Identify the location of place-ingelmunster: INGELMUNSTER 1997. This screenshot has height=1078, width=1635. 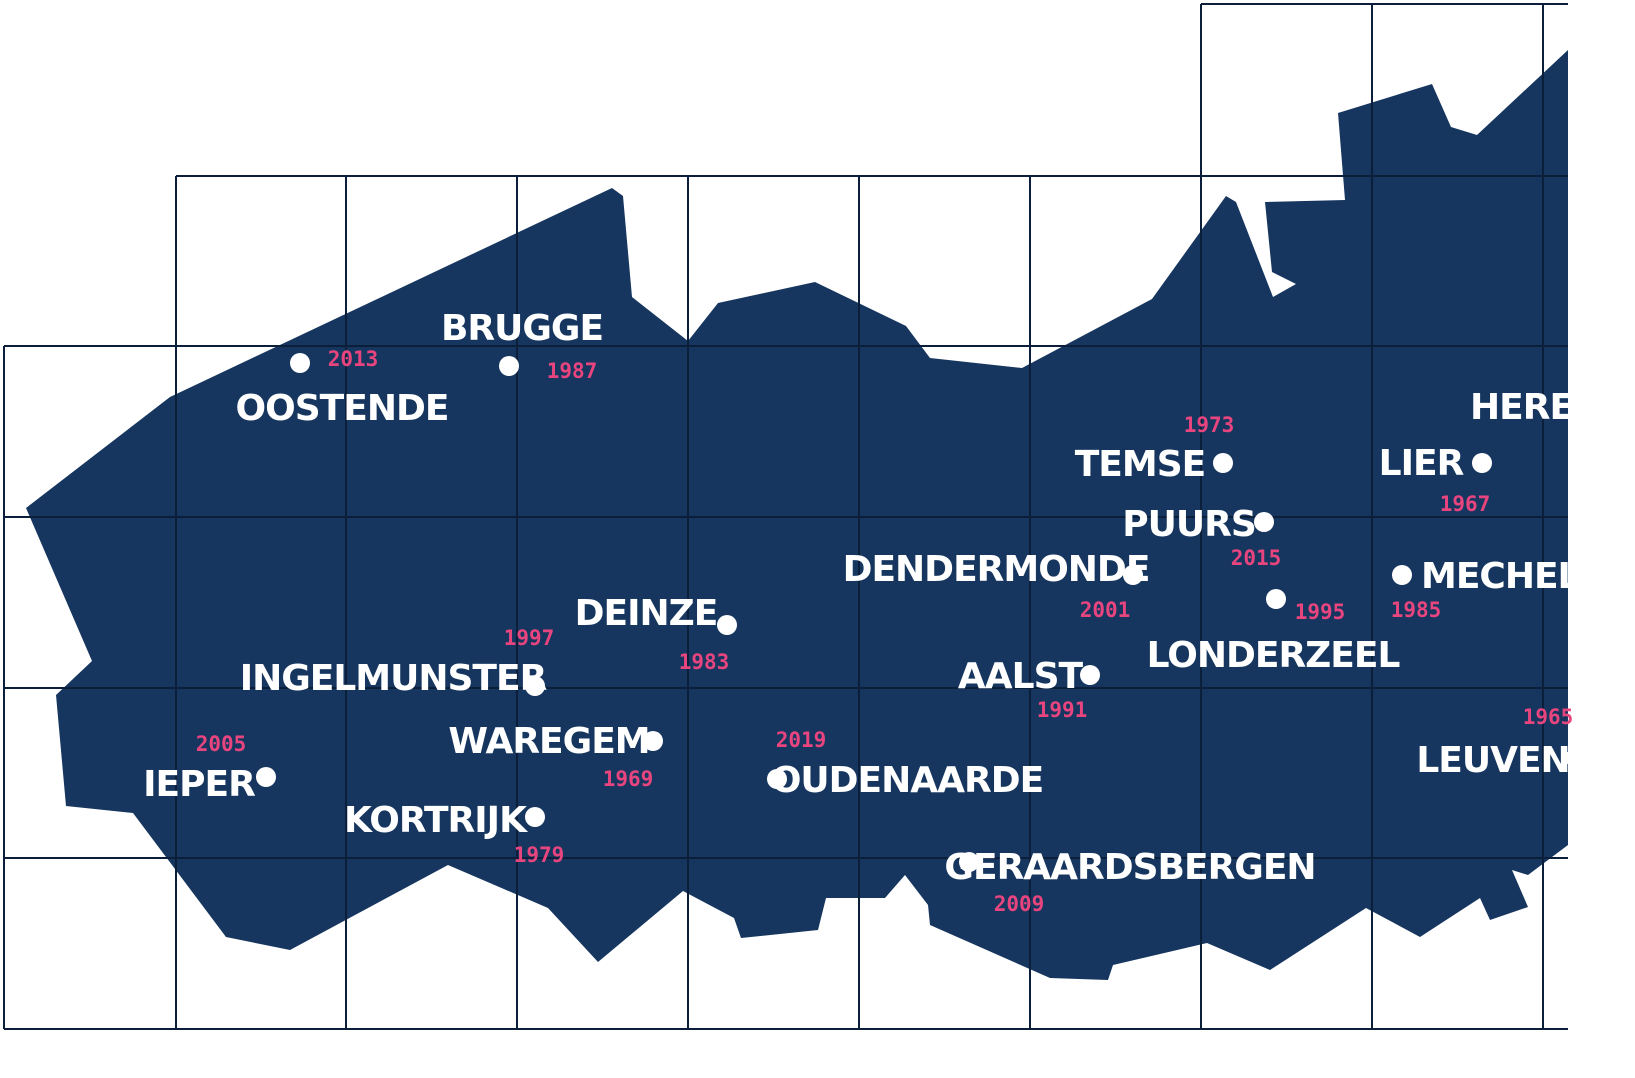
(397, 662).